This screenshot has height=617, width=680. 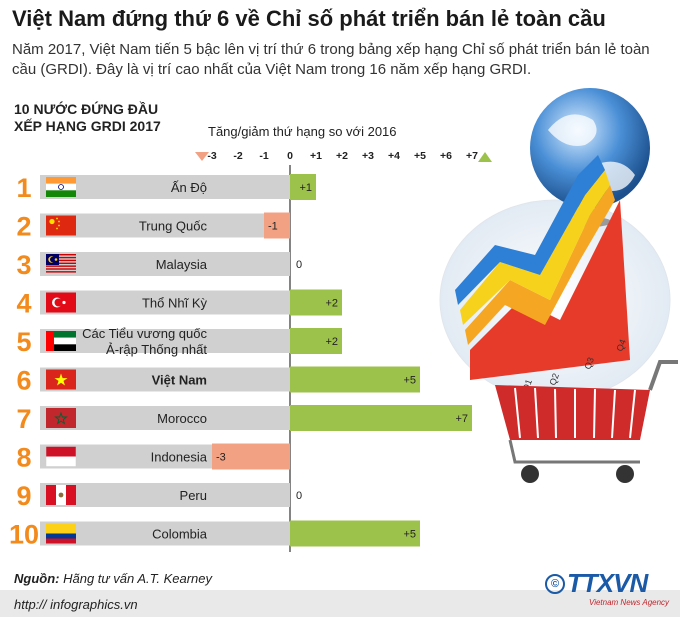 I want to click on peru-flag-icon, so click(x=61, y=495).